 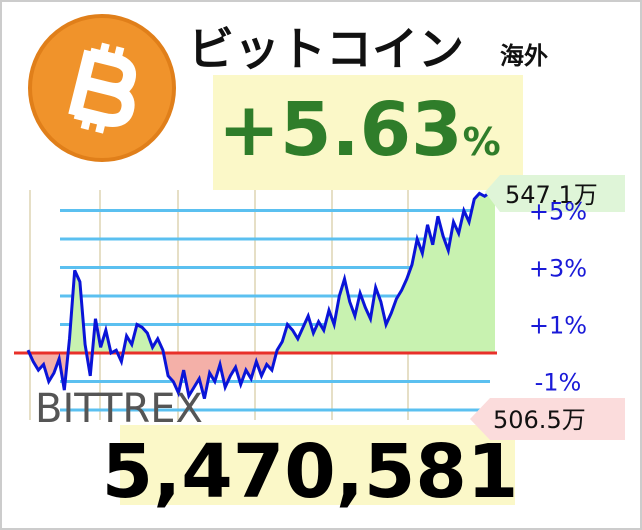 I want to click on subtitle: 海外, so click(x=524, y=56).